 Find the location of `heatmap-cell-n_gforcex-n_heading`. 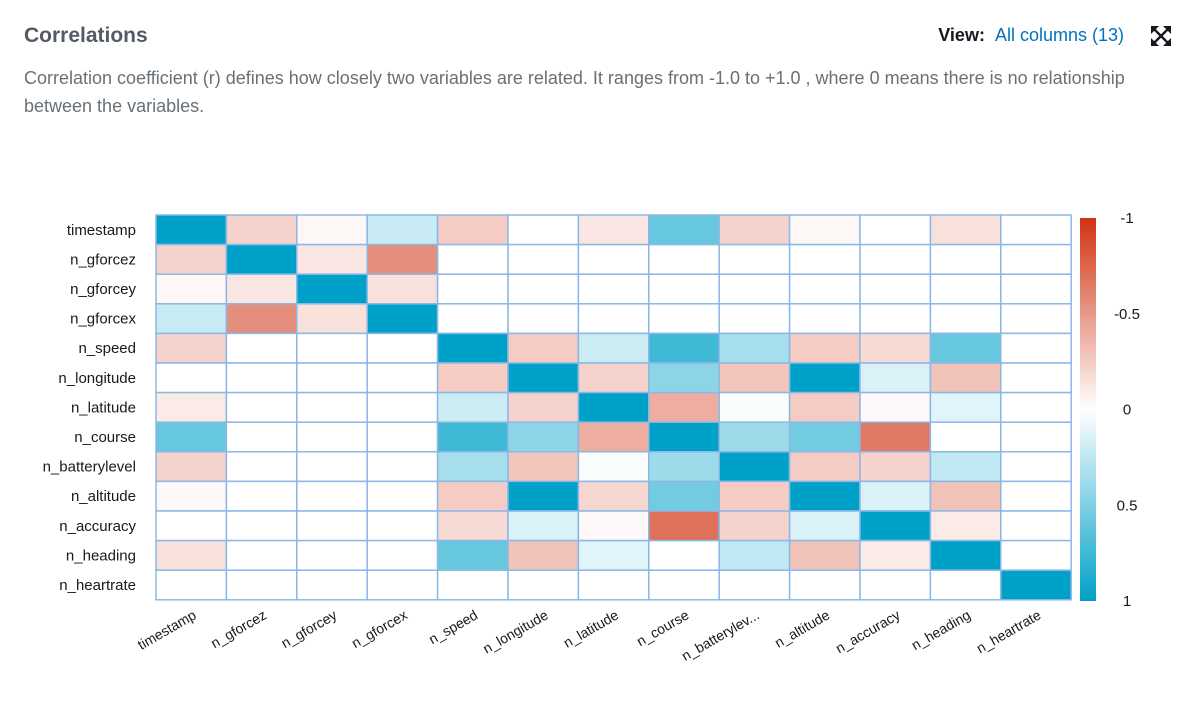

heatmap-cell-n_gforcex-n_heading is located at coordinates (965, 319).